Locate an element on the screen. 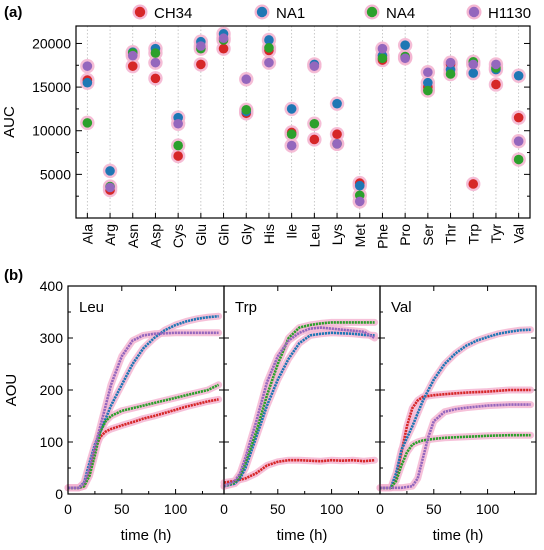 The width and height of the screenshot is (544, 550). legend: CH34 NA1 NA4 H1130 is located at coordinates (331, 13).